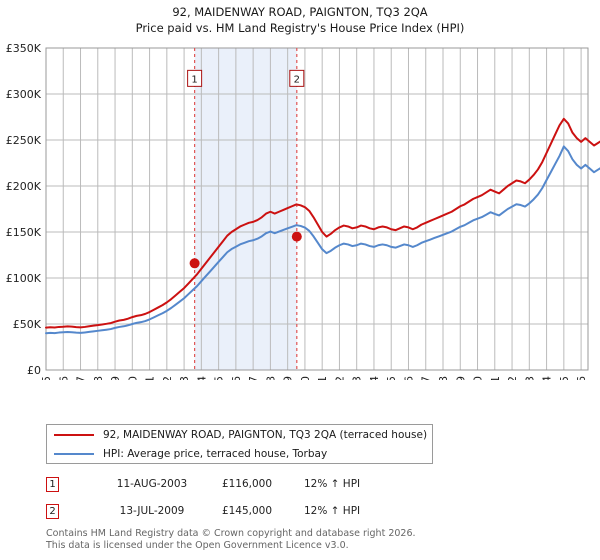  What do you see at coordinates (305, 378) in the screenshot?
I see `x-axis-tick-label: 2010` at bounding box center [305, 378].